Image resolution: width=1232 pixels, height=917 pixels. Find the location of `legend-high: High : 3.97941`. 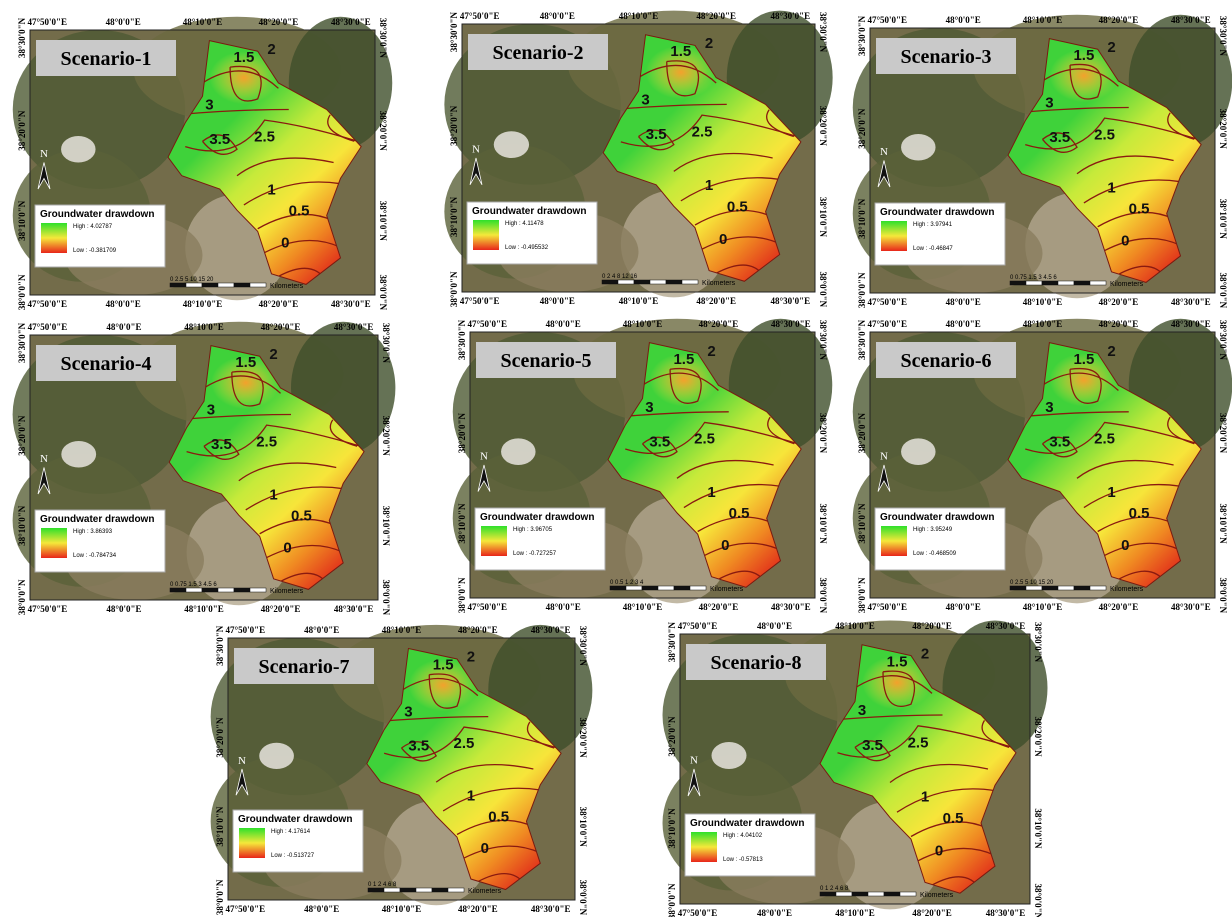

legend-high: High : 3.97941 is located at coordinates (933, 225).